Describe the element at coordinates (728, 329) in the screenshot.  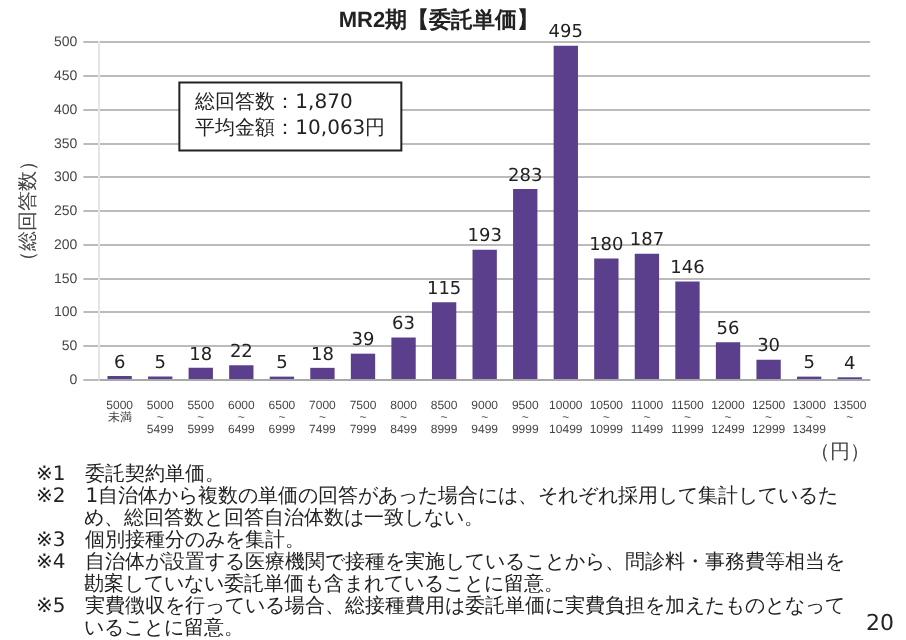
I see `data-label: 56` at that location.